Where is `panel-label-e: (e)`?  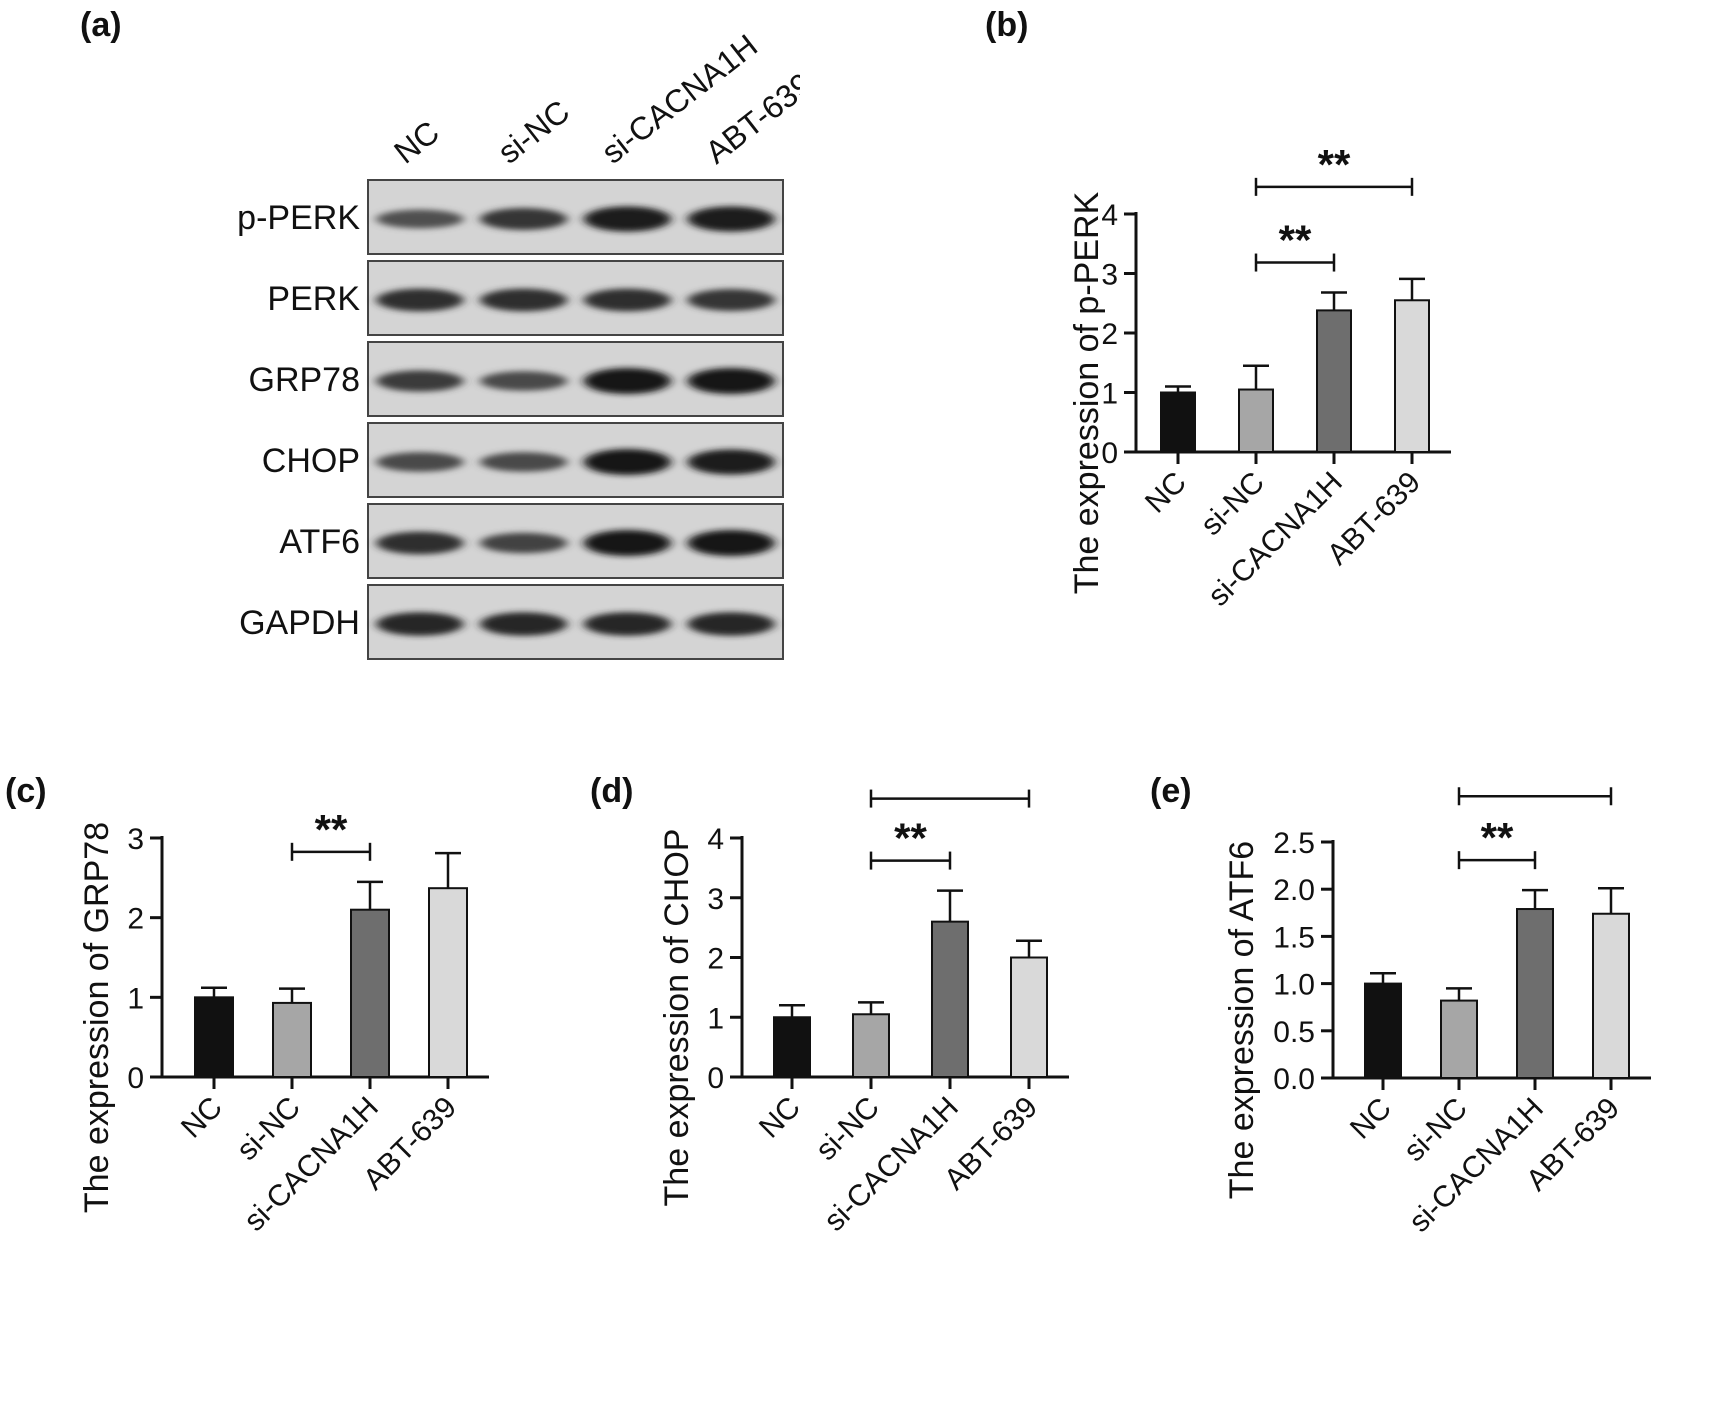
panel-label-e: (e) is located at coordinates (1171, 791).